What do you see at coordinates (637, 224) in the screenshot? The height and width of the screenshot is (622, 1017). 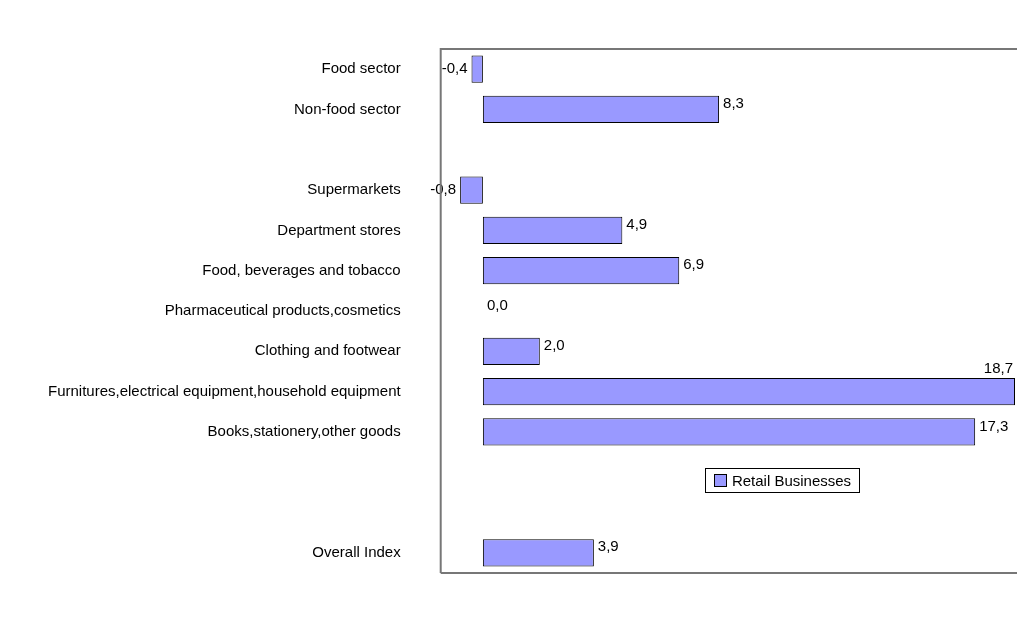 I see `data-label: 4,9` at bounding box center [637, 224].